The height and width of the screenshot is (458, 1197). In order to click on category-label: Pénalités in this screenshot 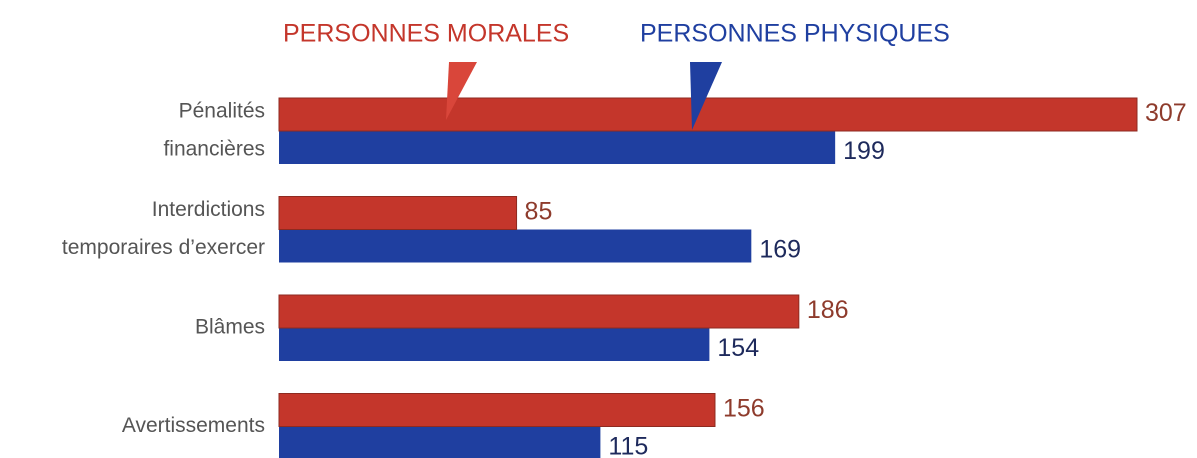, I will do `click(222, 111)`.